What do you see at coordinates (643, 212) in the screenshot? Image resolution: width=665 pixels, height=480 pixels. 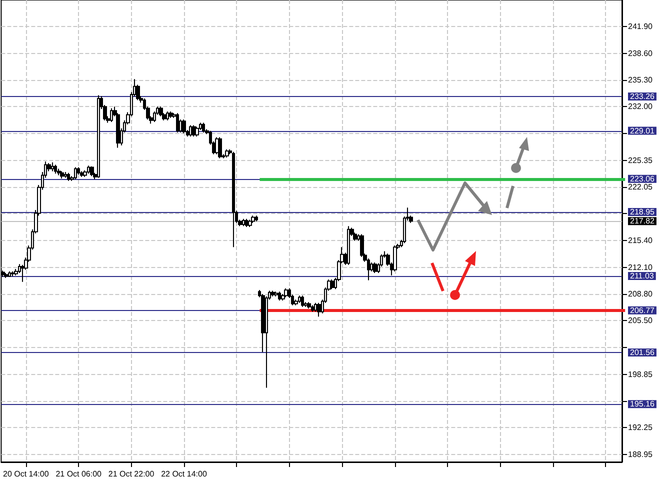 I see `ref-line-label: 218.95` at bounding box center [643, 212].